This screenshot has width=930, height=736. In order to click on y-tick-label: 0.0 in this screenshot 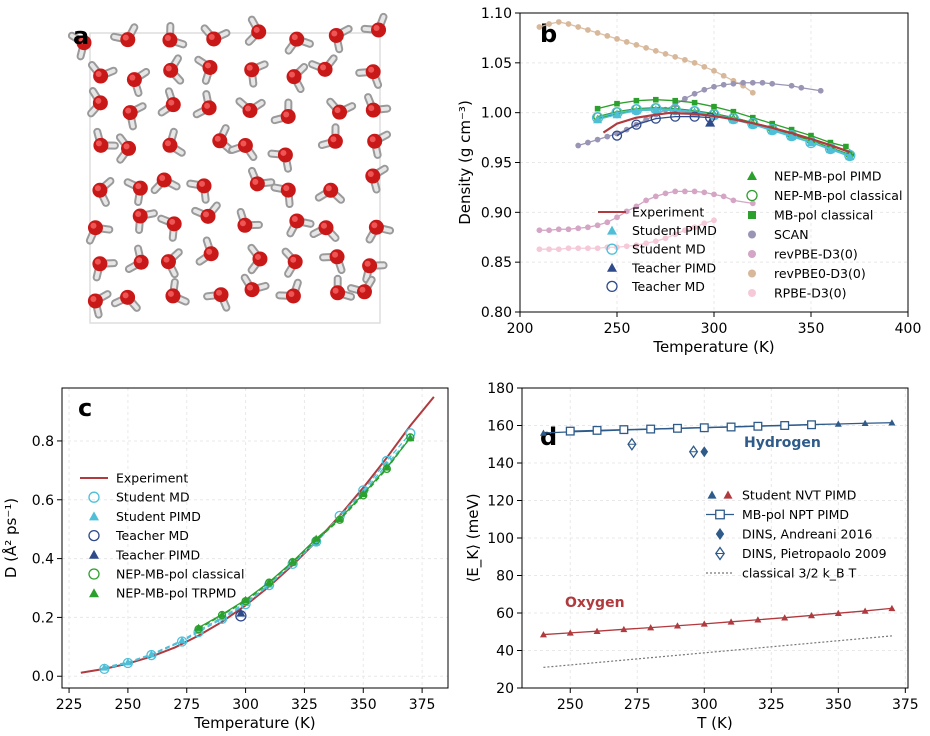, I will do `click(43, 677)`.